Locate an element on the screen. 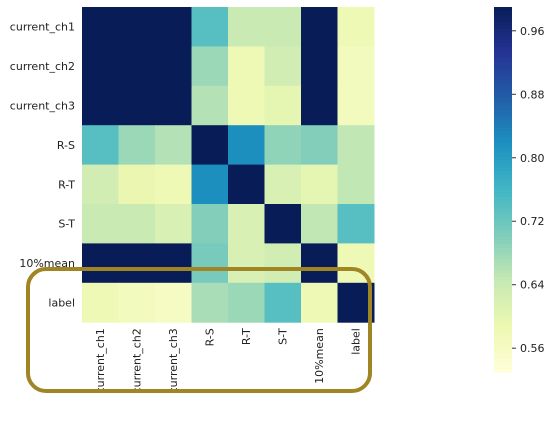  row-label: R-T is located at coordinates (66, 184).